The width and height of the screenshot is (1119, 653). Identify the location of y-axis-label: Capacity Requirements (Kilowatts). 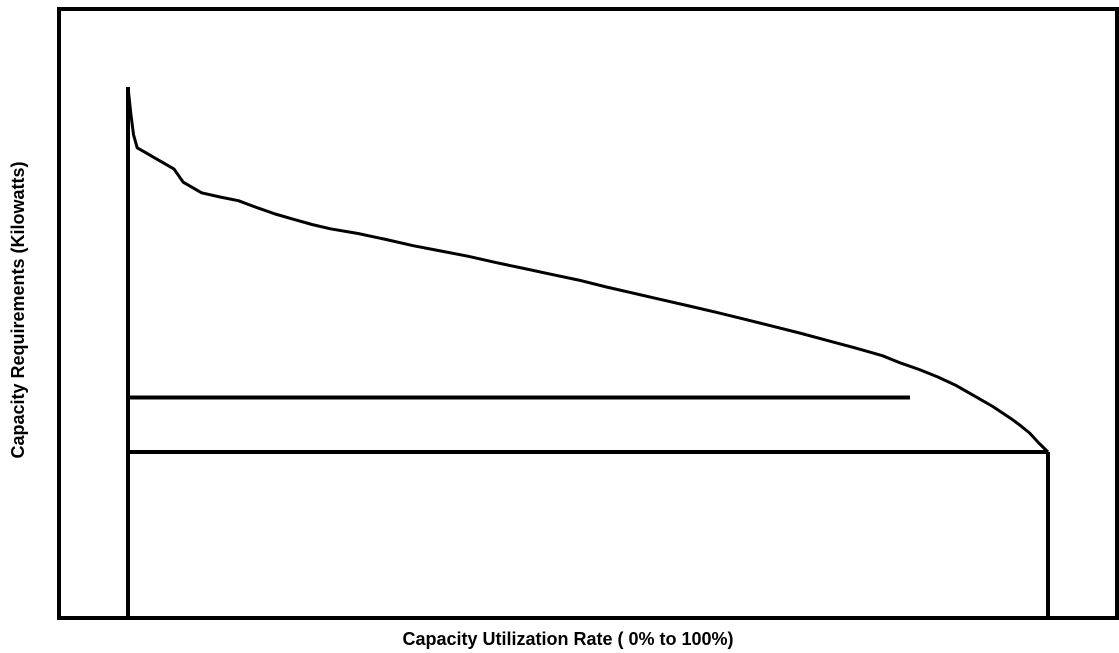
(18, 309).